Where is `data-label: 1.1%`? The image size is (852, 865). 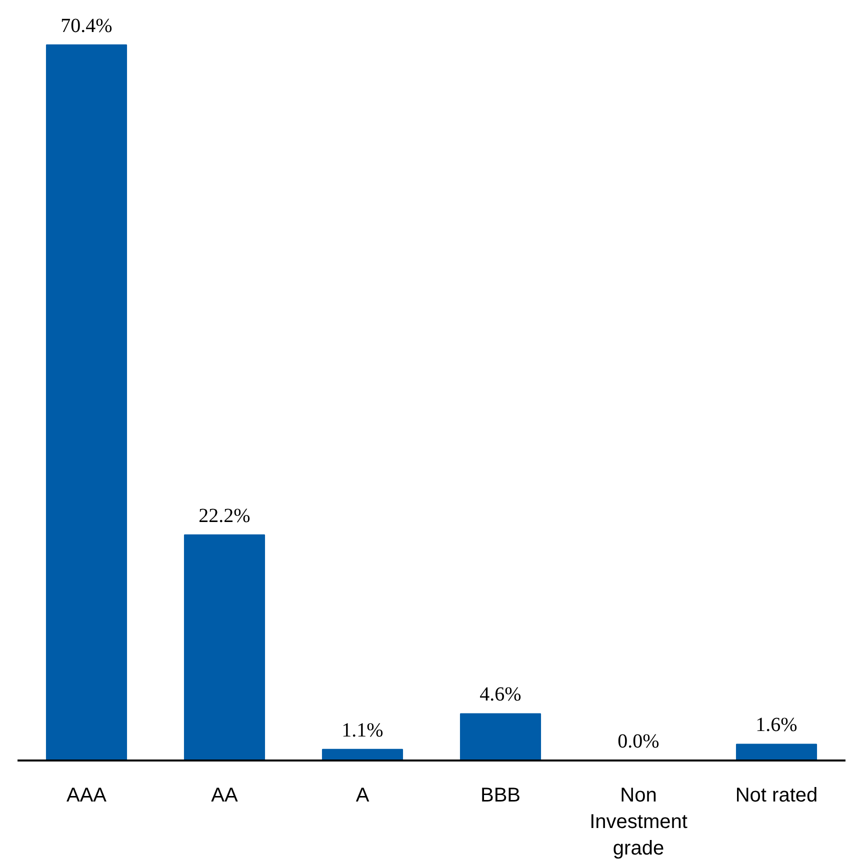 data-label: 1.1% is located at coordinates (363, 730).